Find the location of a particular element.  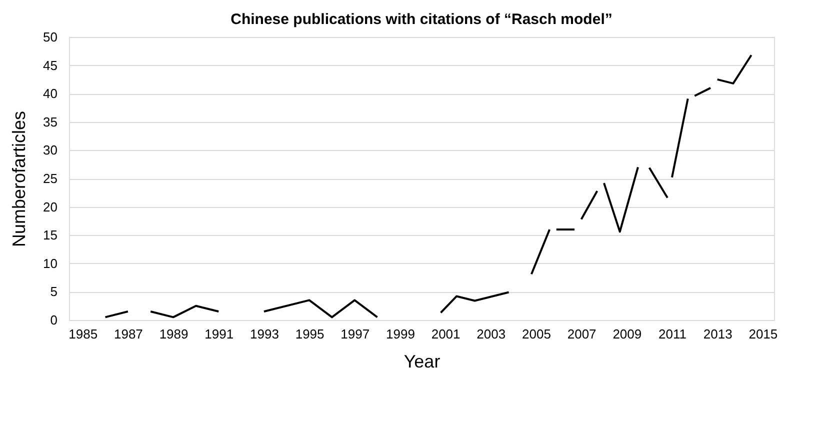

x-tick-label: 1991 is located at coordinates (219, 334).